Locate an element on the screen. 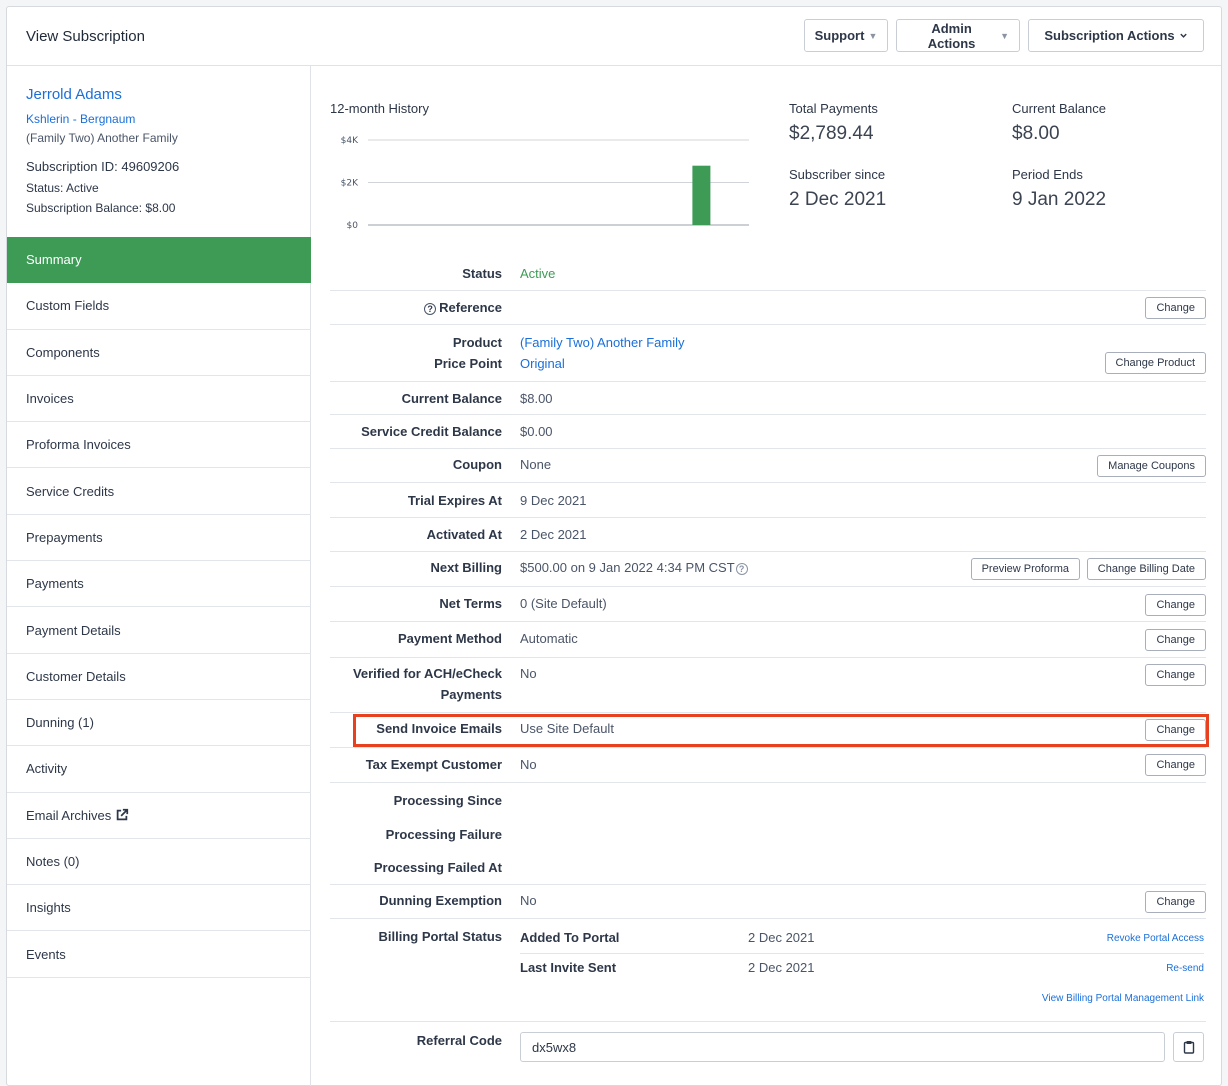  sidebar-item-prepayments: Prepayments is located at coordinates (159, 538).